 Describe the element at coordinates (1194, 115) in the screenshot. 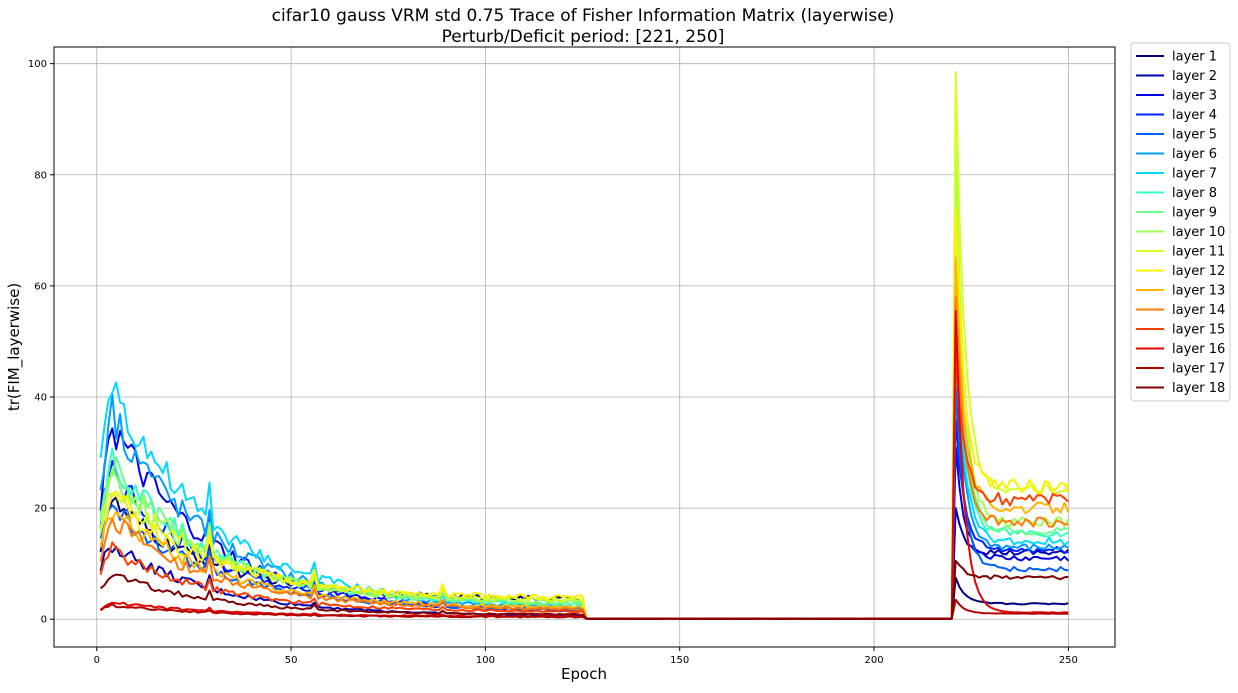

I see `legend-label-layer-4: layer 4` at that location.